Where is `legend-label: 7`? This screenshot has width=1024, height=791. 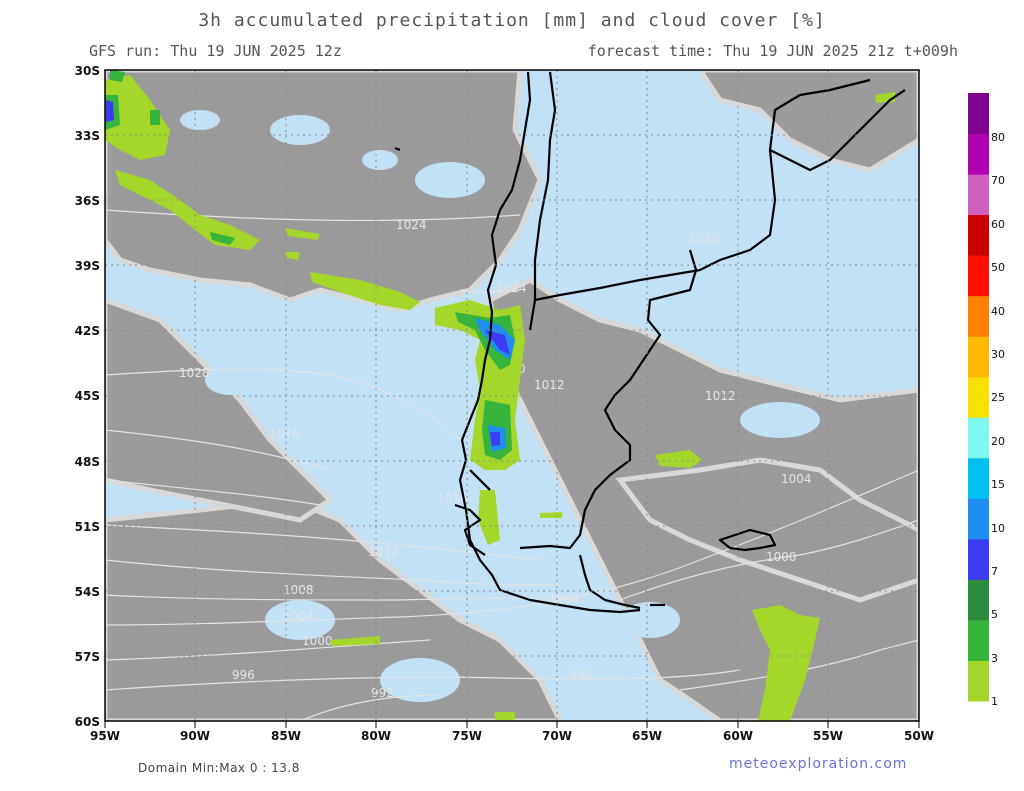
legend-label: 7 is located at coordinates (994, 571).